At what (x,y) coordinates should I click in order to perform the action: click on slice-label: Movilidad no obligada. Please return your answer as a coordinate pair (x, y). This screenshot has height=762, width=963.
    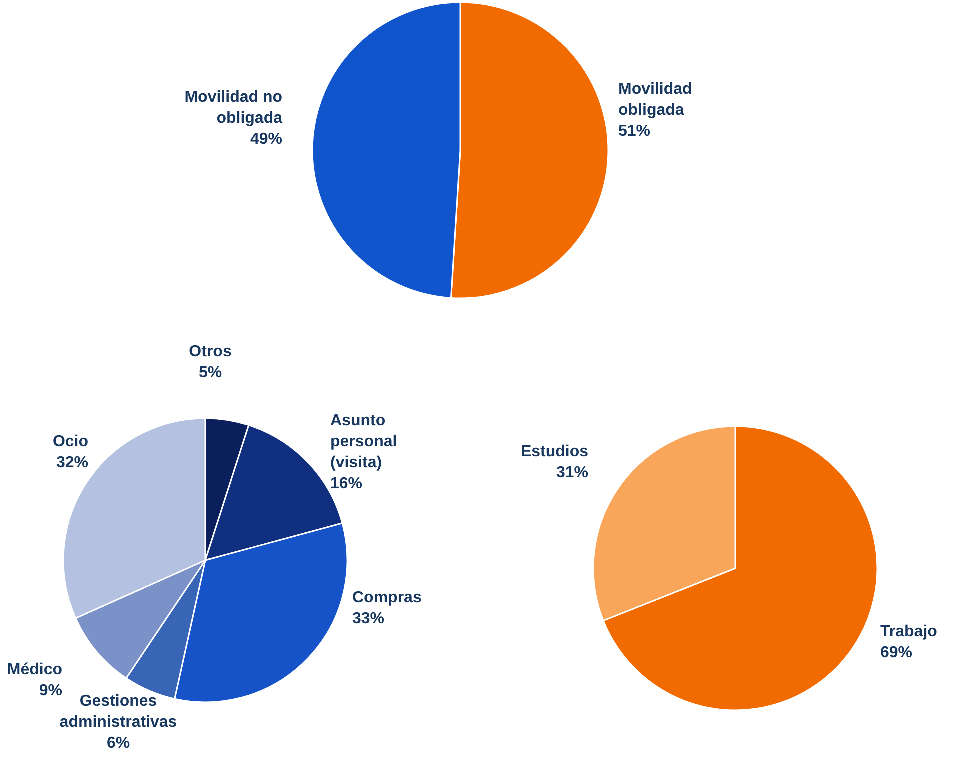
    Looking at the image, I should click on (233, 108).